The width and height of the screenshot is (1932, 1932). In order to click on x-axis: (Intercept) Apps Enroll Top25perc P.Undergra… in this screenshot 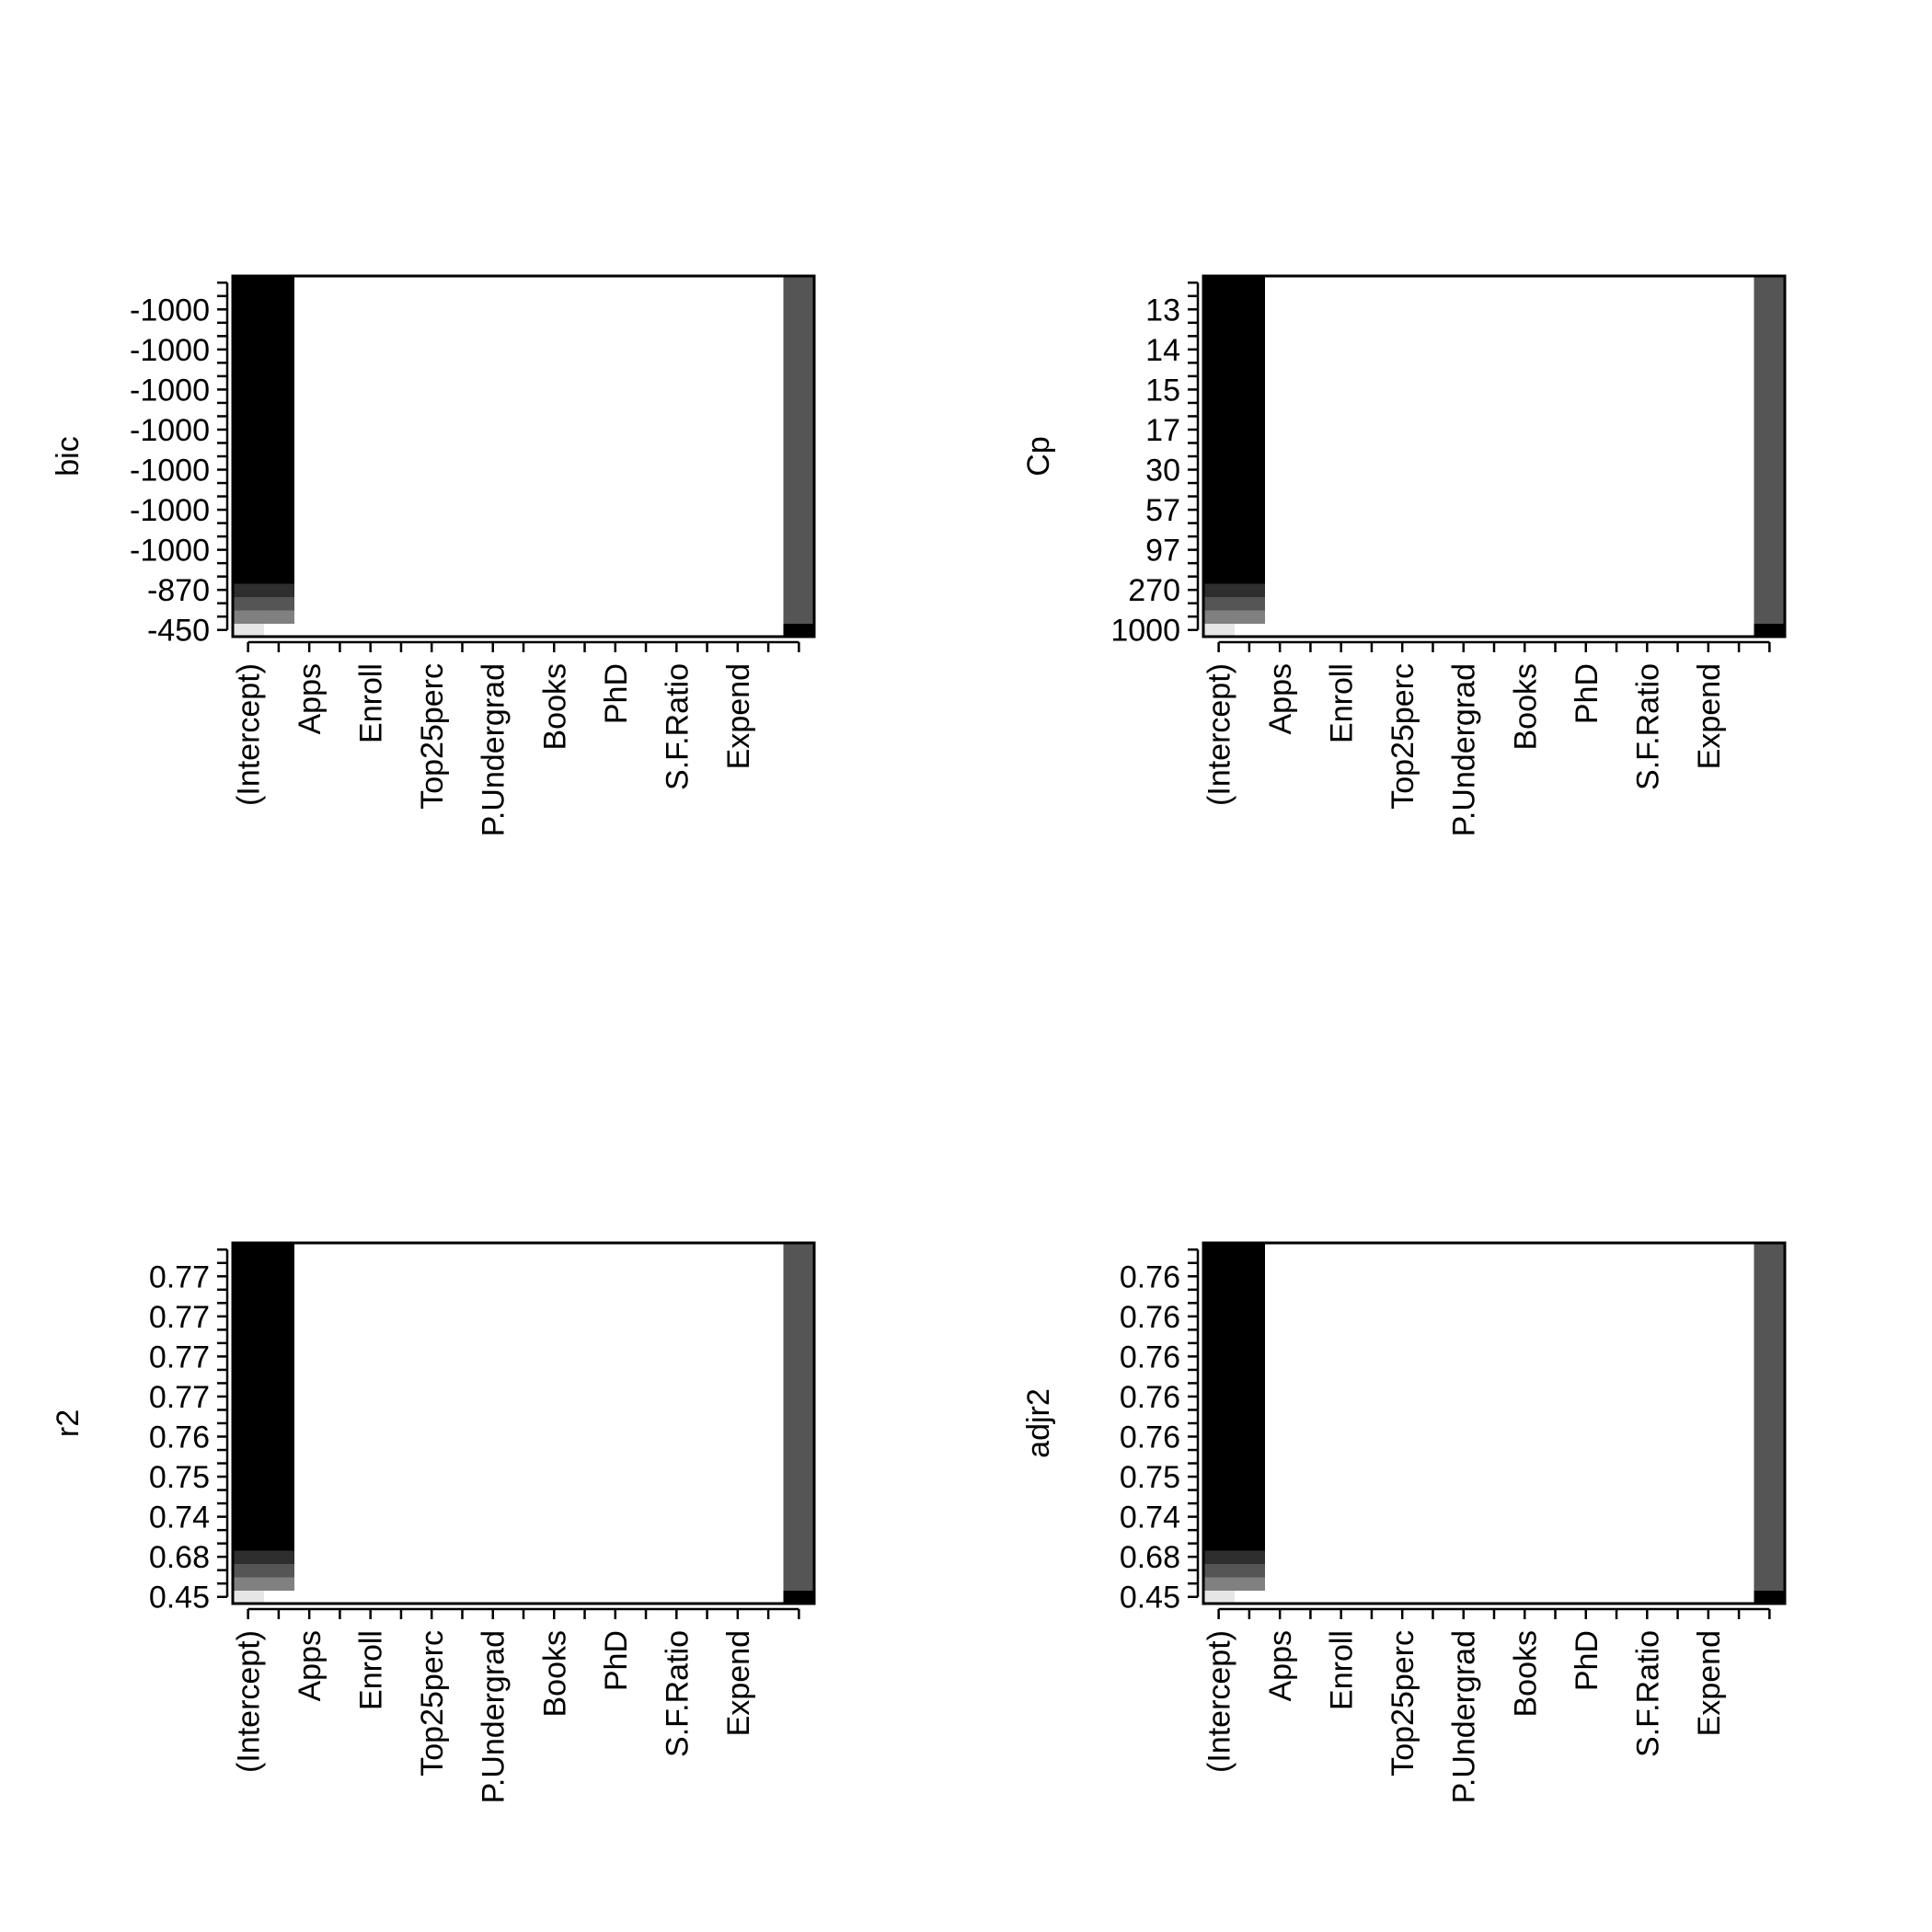, I will do `click(1486, 738)`.